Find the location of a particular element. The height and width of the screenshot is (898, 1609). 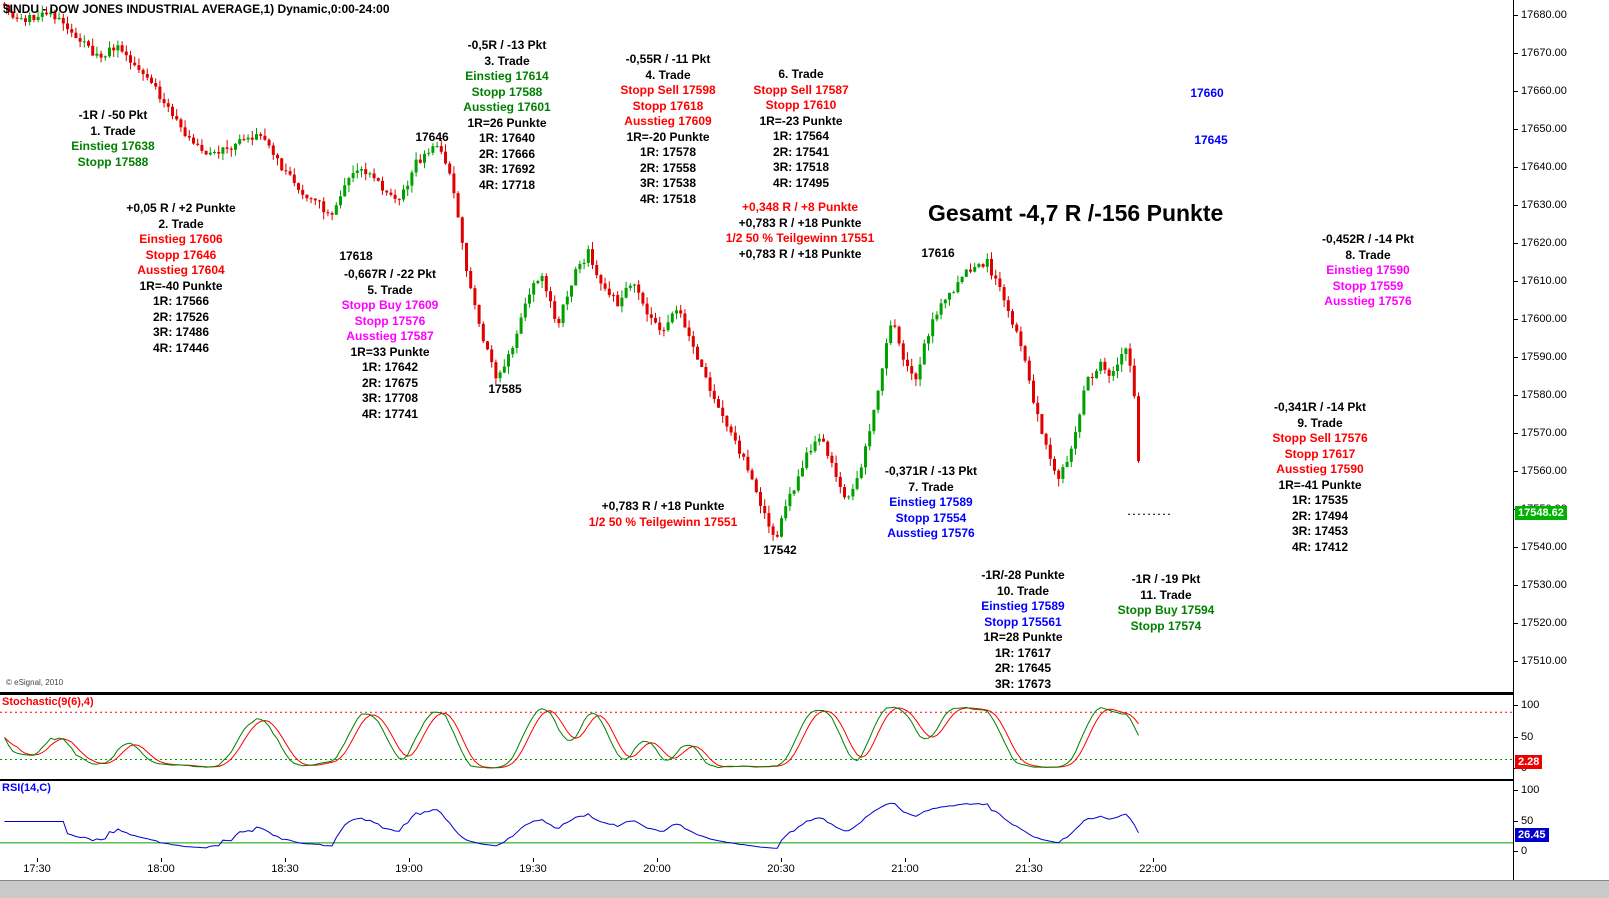

annotation-line: 10. Trade is located at coordinates (1023, 590).